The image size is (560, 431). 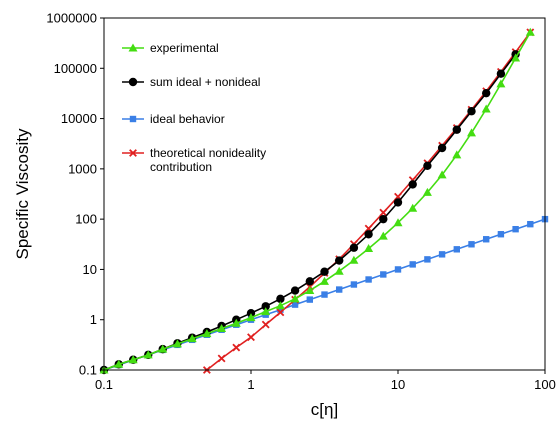 I want to click on y-tick-label: 100000, so click(x=75, y=68).